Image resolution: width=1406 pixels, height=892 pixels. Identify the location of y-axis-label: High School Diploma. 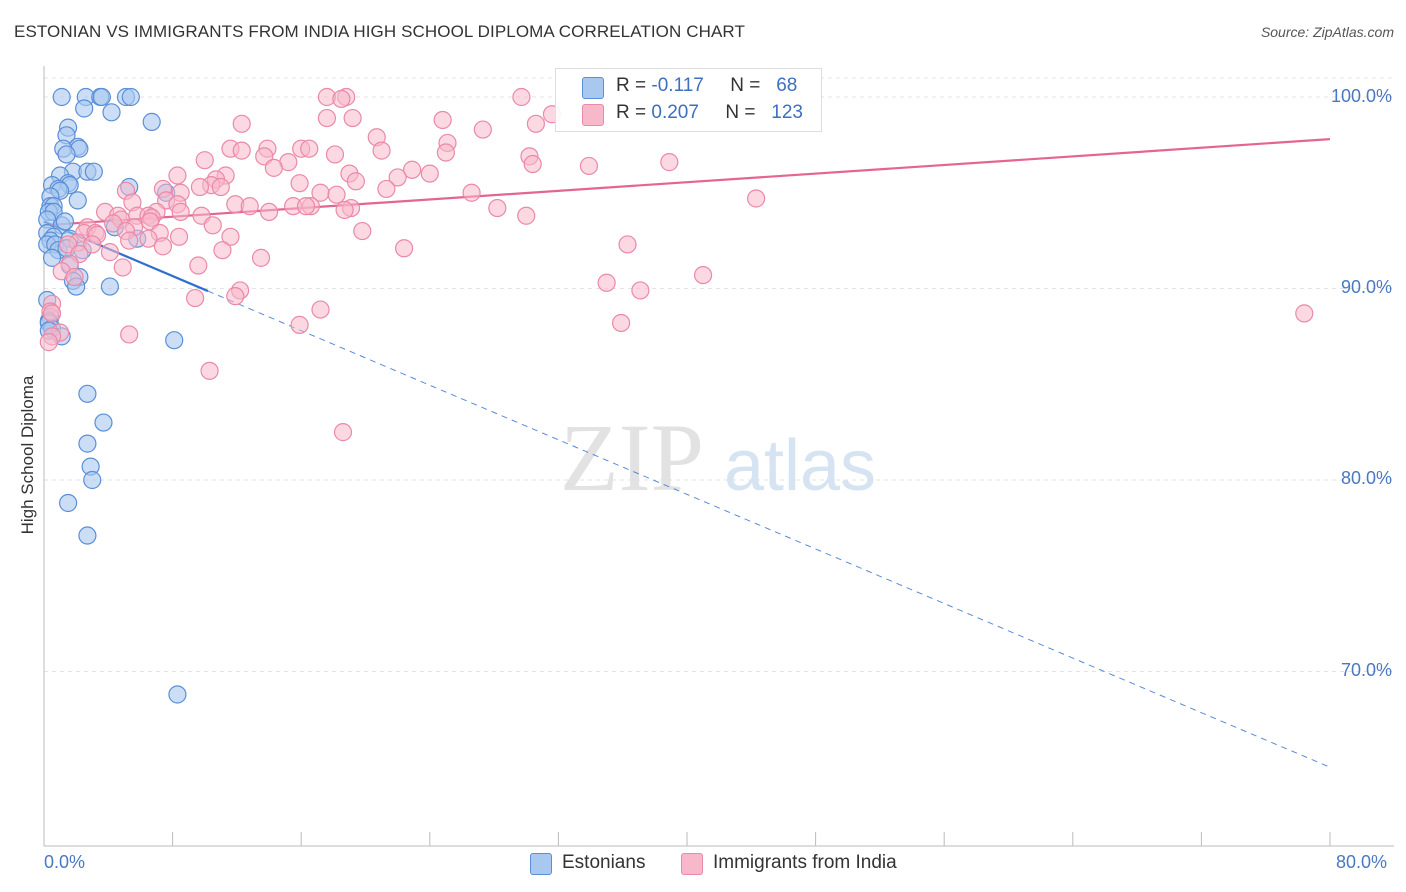
(27, 455).